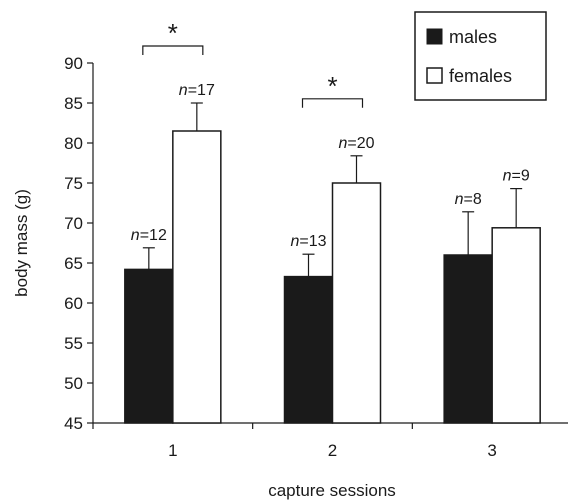  What do you see at coordinates (73, 263) in the screenshot?
I see `y-tick-label-65: 65` at bounding box center [73, 263].